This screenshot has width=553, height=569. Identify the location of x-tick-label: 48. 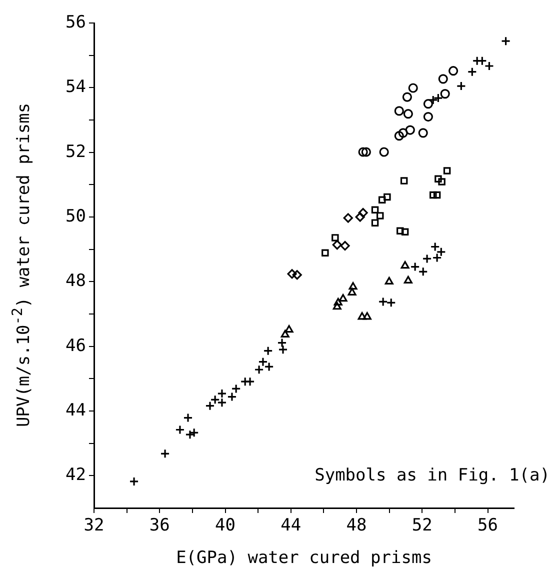
(356, 526).